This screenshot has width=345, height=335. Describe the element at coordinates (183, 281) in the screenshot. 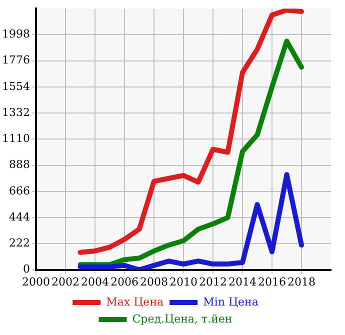

I see `x-tick-label: 2010` at that location.